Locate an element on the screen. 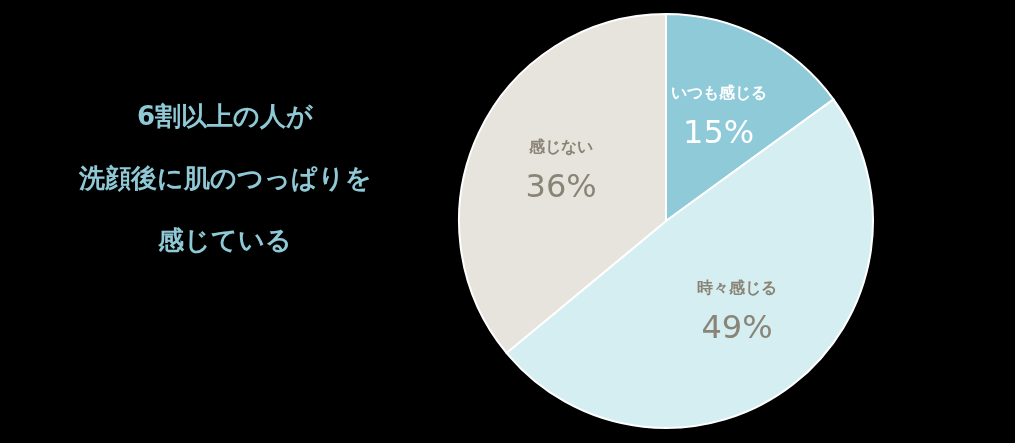  chart-title: 6割以上の人が洗顔後に肌のつっぱりを感じている is located at coordinates (225, 178).